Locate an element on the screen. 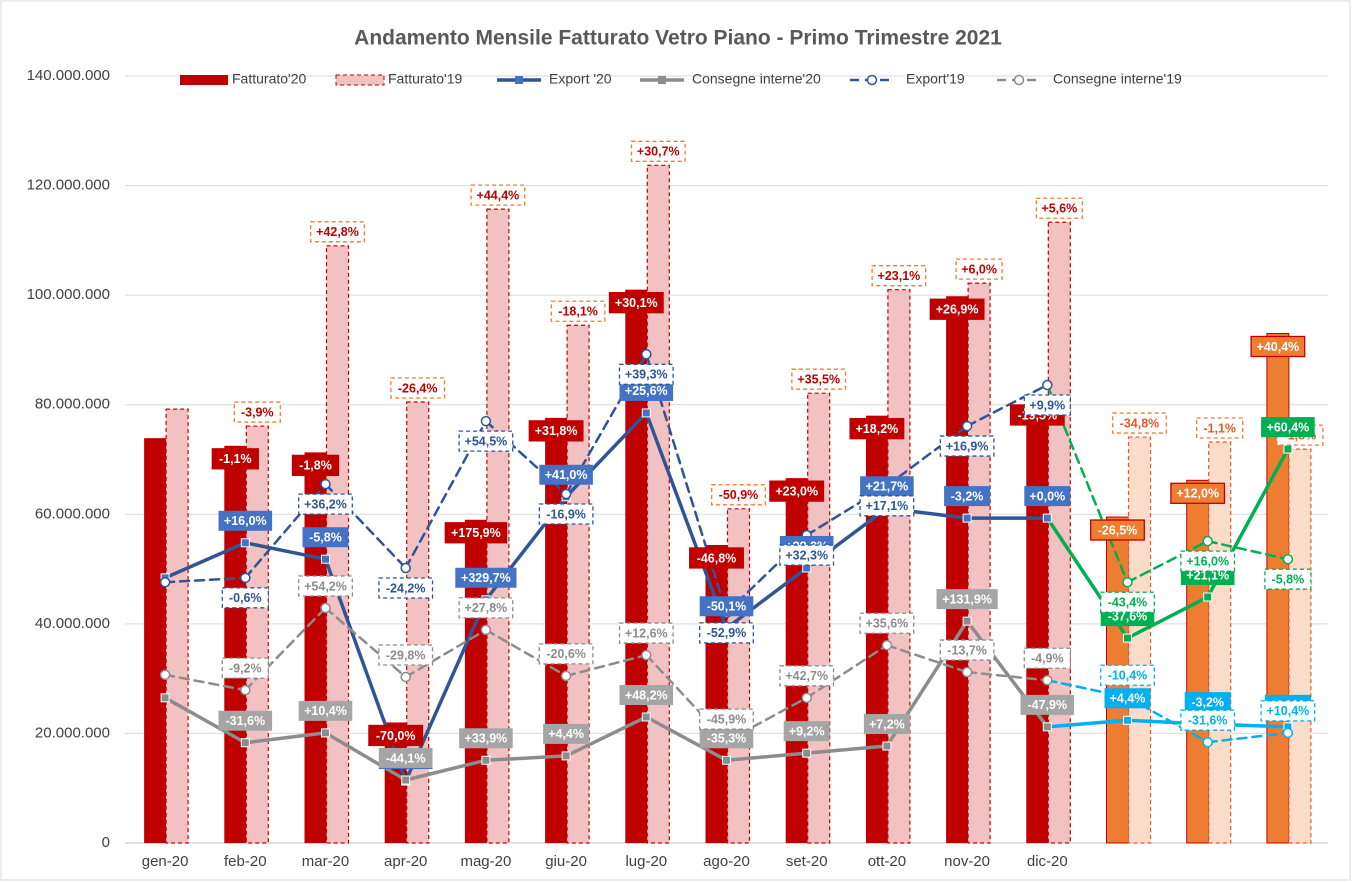 This screenshot has width=1352, height=882. data-label: -29,8% is located at coordinates (406, 655).